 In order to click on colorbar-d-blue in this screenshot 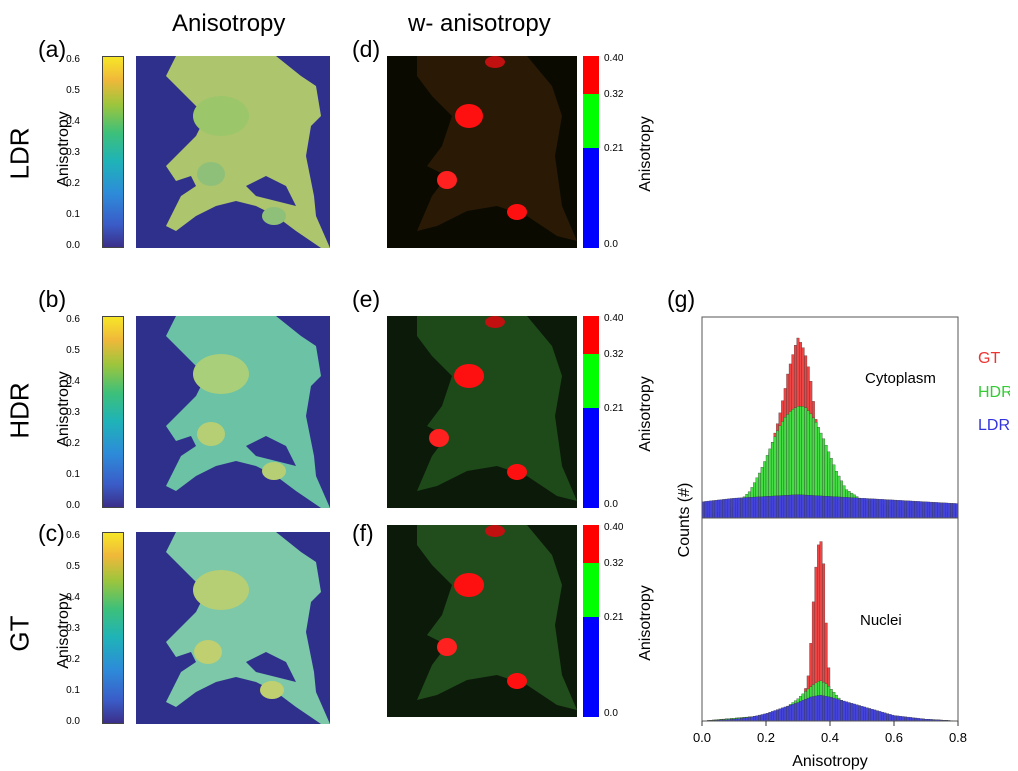, I will do `click(591, 198)`.